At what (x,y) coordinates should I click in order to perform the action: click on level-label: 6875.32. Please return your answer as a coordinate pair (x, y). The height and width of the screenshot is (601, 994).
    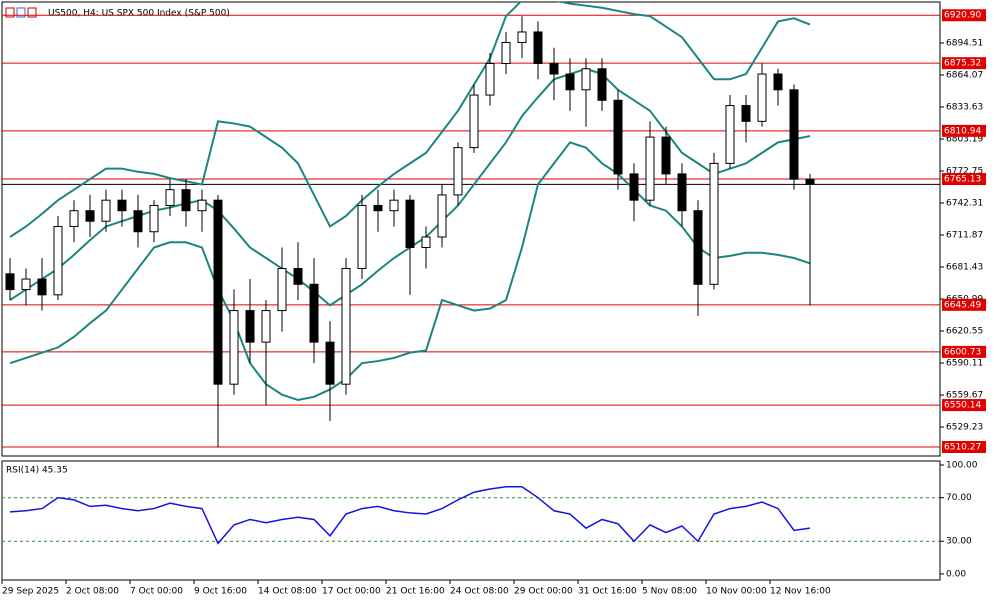
    Looking at the image, I should click on (962, 64).